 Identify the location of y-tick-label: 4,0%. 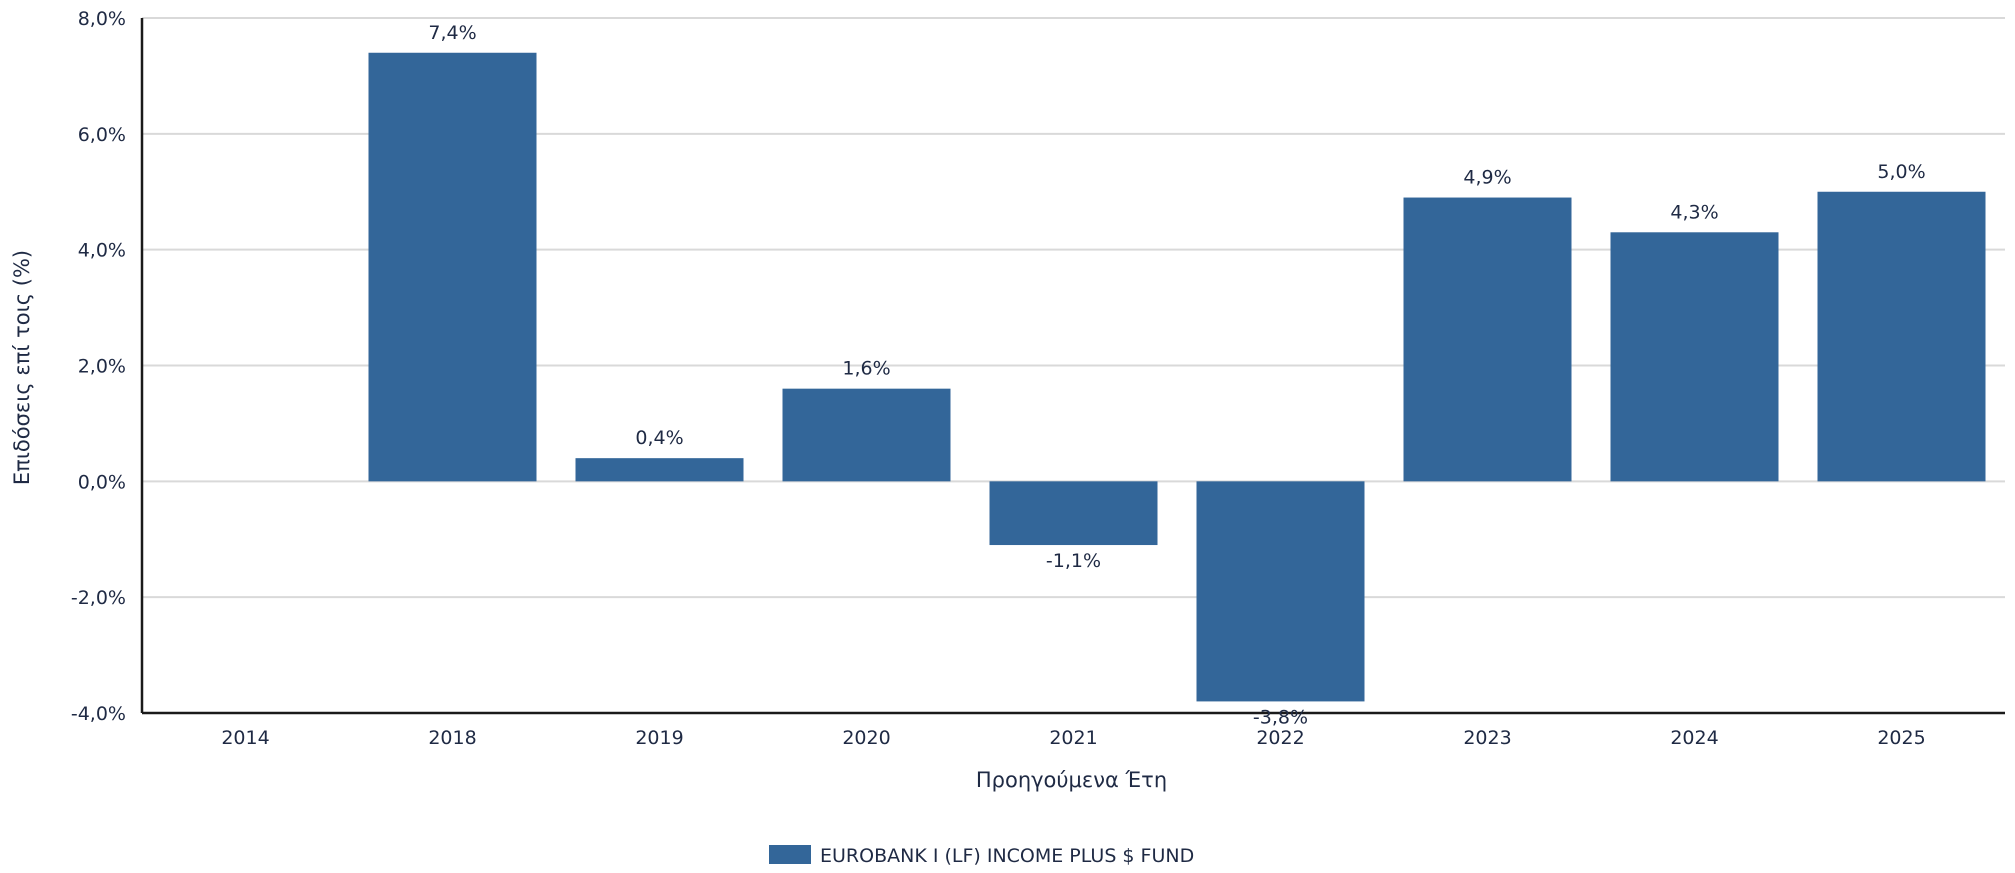
(102, 251).